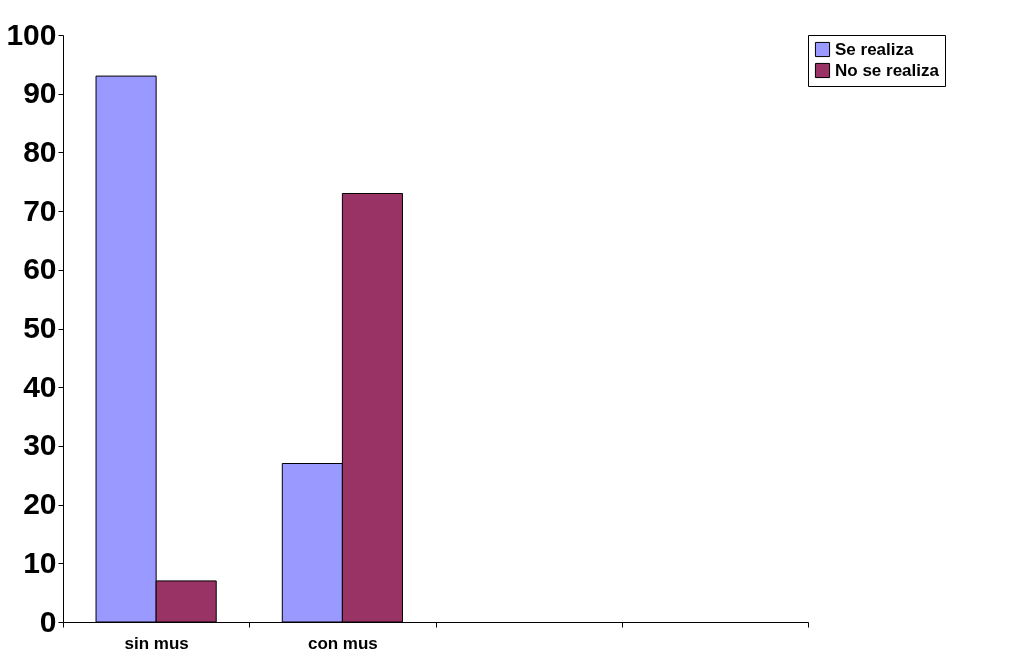  Describe the element at coordinates (40, 93) in the screenshot. I see `y-tick-label: 90` at that location.